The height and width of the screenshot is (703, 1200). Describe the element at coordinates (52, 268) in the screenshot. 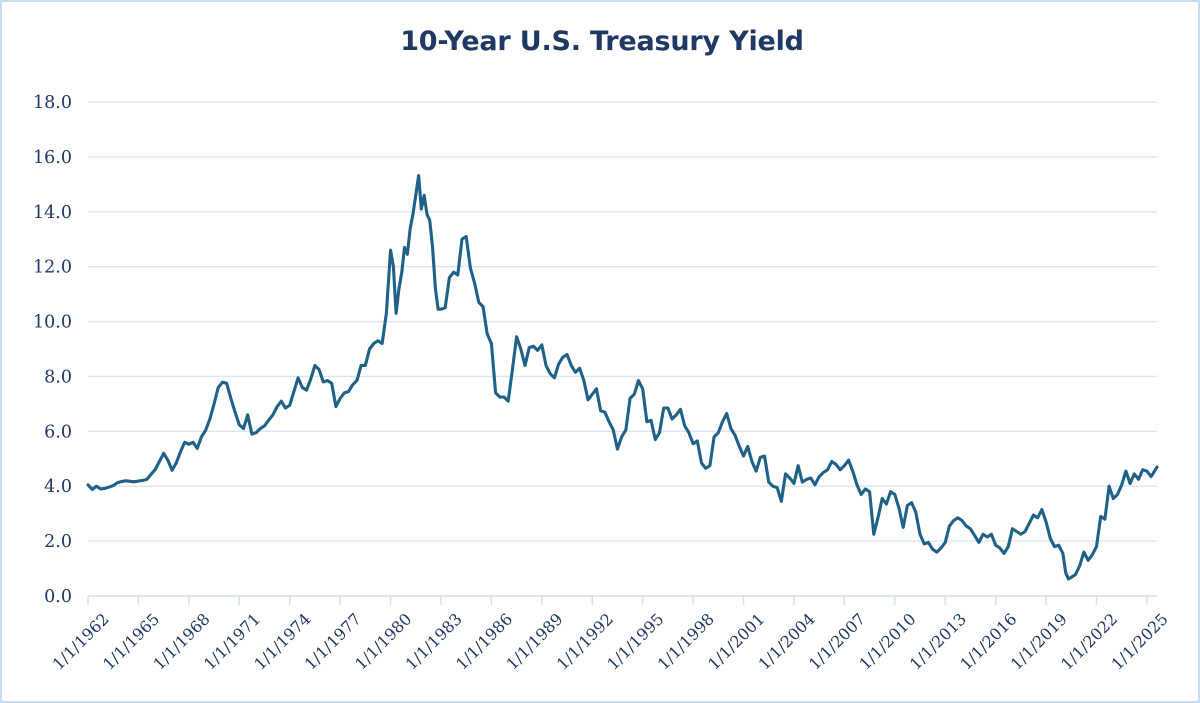

I see `y-tick-label: 12.0` at that location.